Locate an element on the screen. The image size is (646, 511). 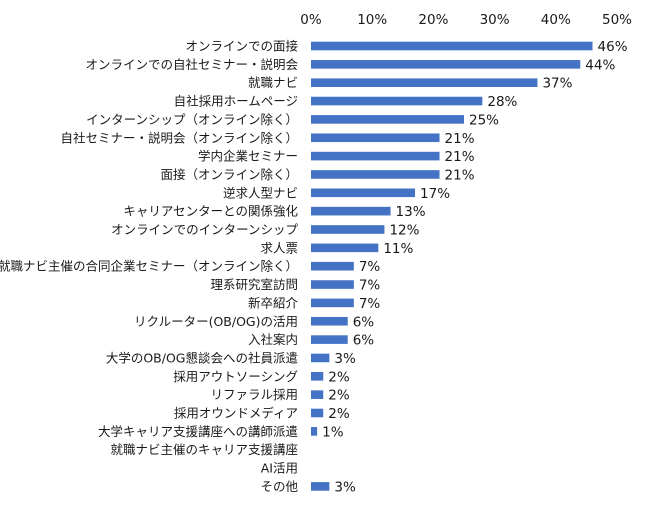
category-label: その他 is located at coordinates (279, 486).